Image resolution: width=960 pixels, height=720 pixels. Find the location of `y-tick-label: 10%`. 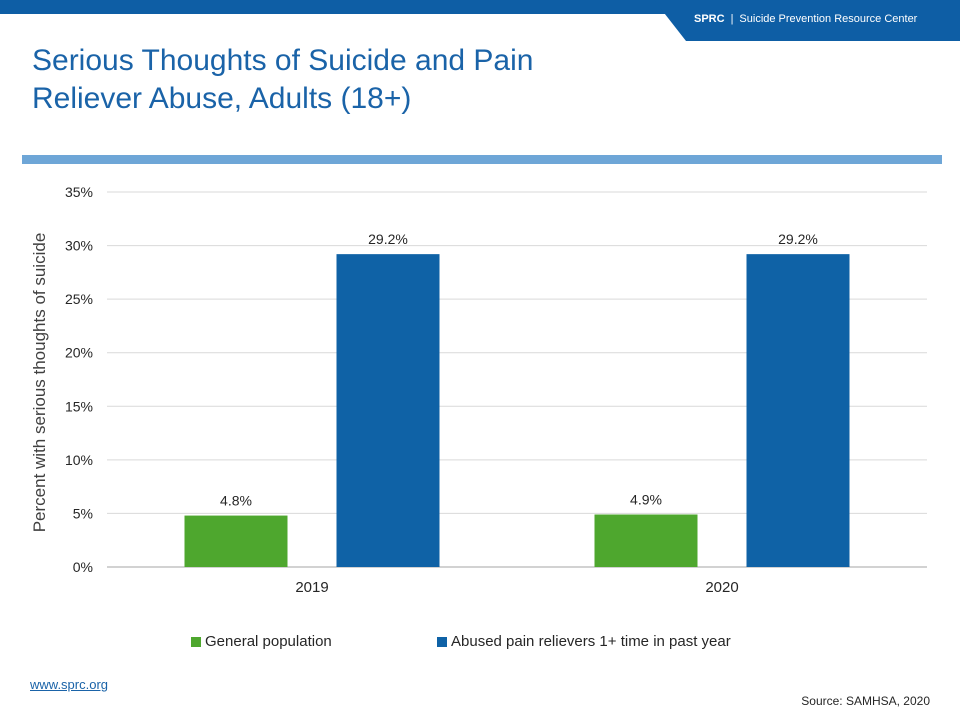

y-tick-label: 10% is located at coordinates (79, 460).